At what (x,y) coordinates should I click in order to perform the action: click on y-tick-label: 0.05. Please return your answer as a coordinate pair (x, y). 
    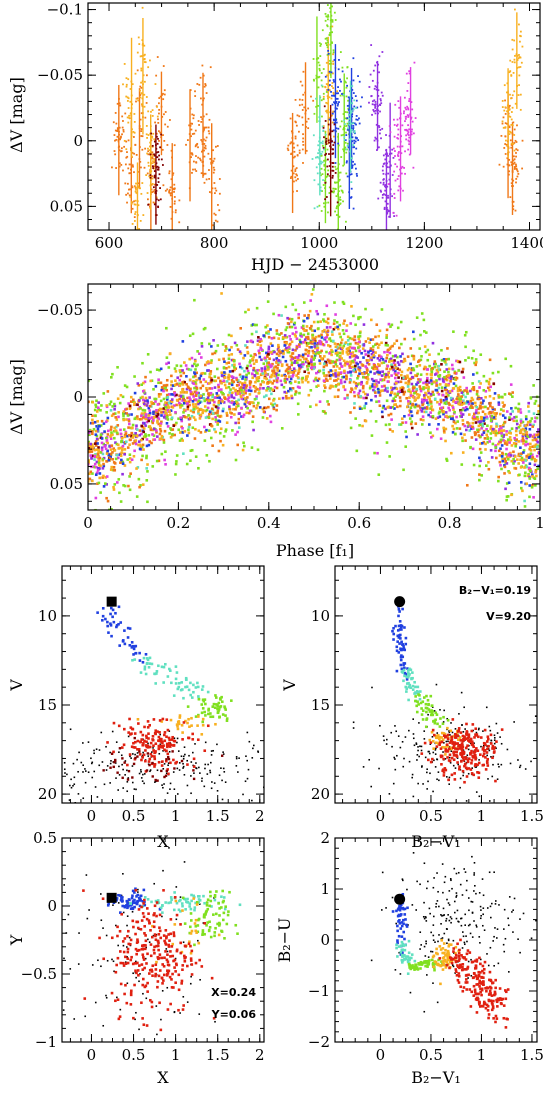
    Looking at the image, I should click on (66, 206).